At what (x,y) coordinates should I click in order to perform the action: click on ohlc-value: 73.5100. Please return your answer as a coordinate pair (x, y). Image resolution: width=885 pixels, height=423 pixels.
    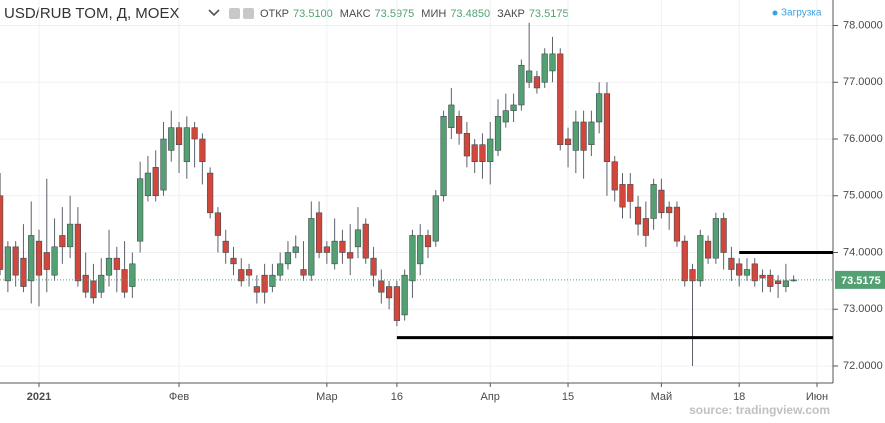
    Looking at the image, I should click on (313, 14).